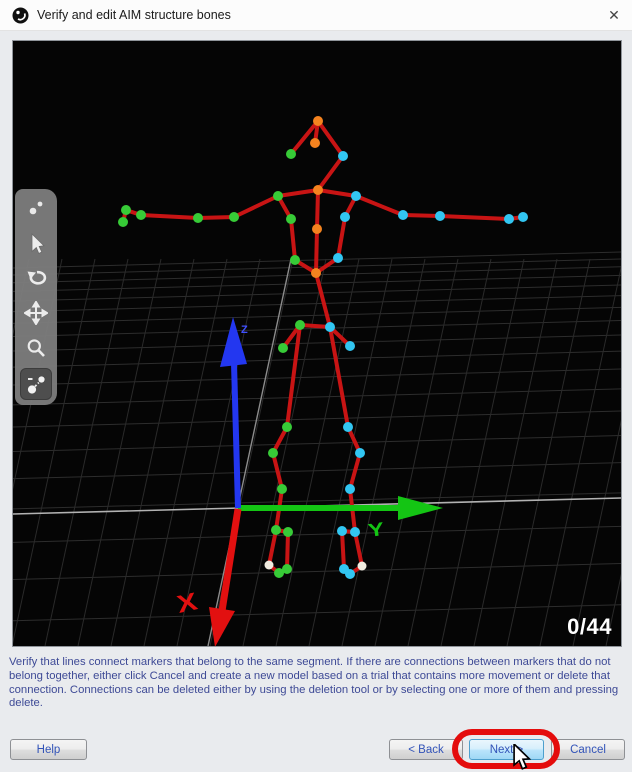 The height and width of the screenshot is (772, 632). I want to click on marker-dots-icon, so click(36, 208).